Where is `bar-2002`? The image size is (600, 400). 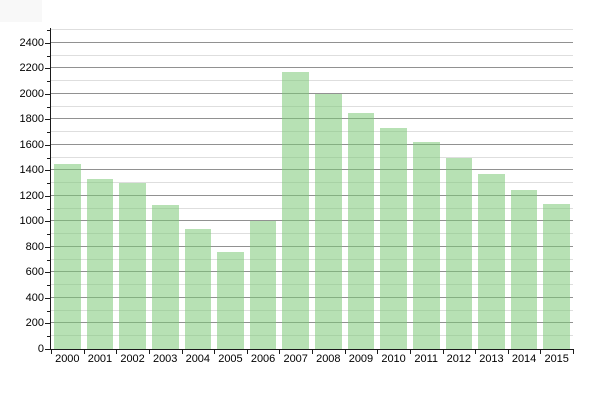 bar-2002 is located at coordinates (132, 266).